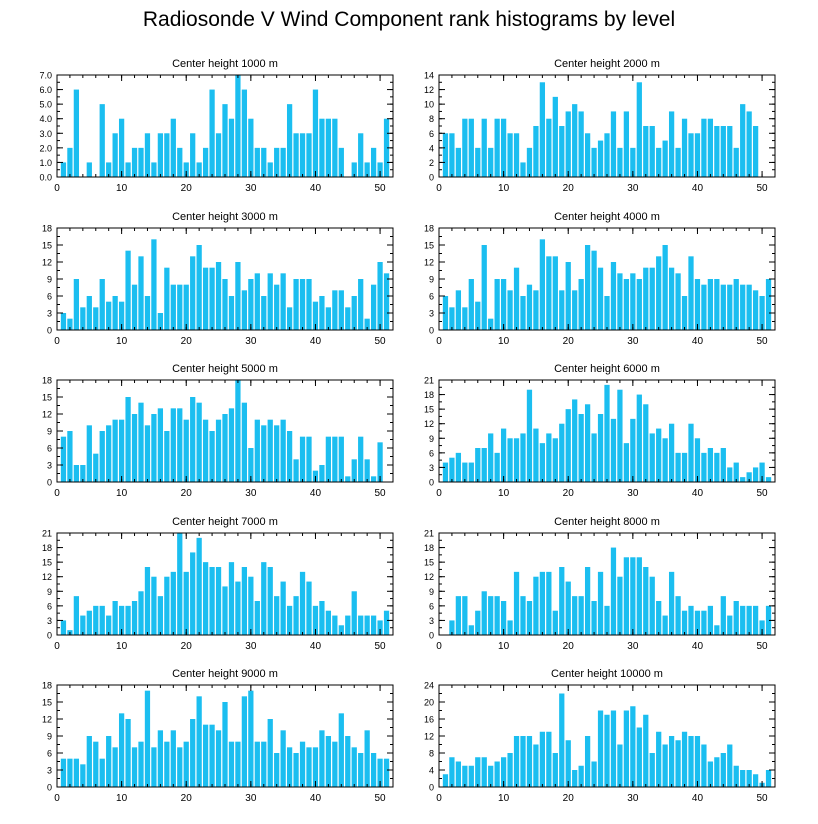  I want to click on x-tick-label: 50, so click(763, 646).